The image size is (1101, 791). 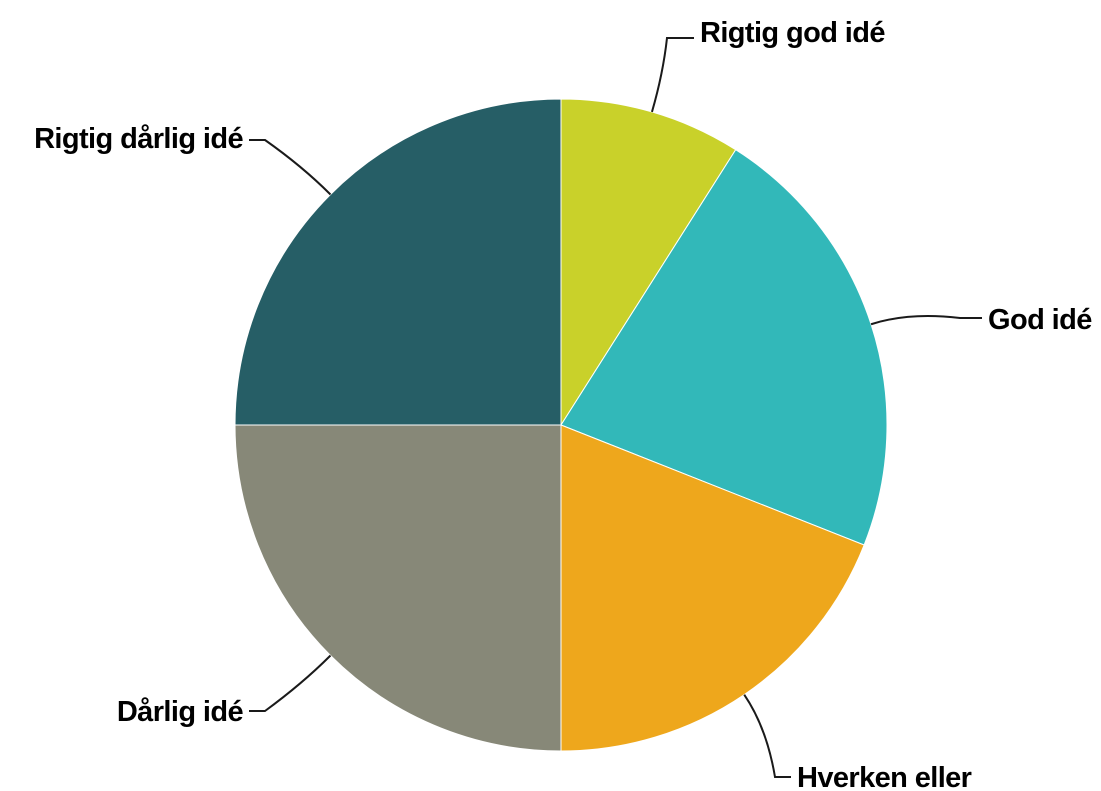 I want to click on slice-label-1: Rigtig god idé, so click(x=792, y=33).